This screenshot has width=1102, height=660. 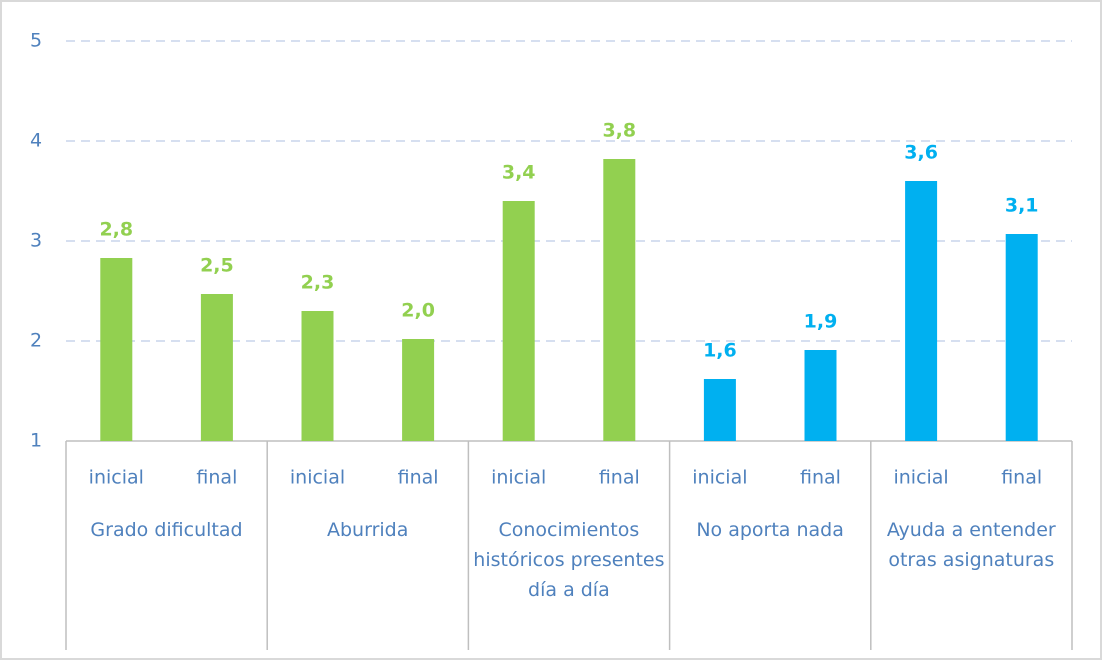 I want to click on value-label: 3,1, so click(x=1022, y=206).